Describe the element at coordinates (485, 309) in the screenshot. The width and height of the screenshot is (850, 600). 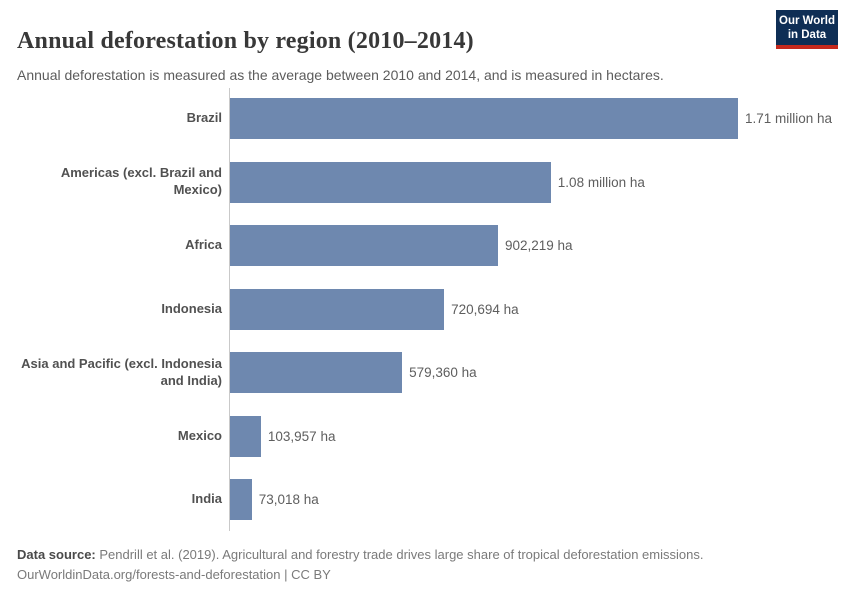
I see `value-label: 720,694 ha` at that location.